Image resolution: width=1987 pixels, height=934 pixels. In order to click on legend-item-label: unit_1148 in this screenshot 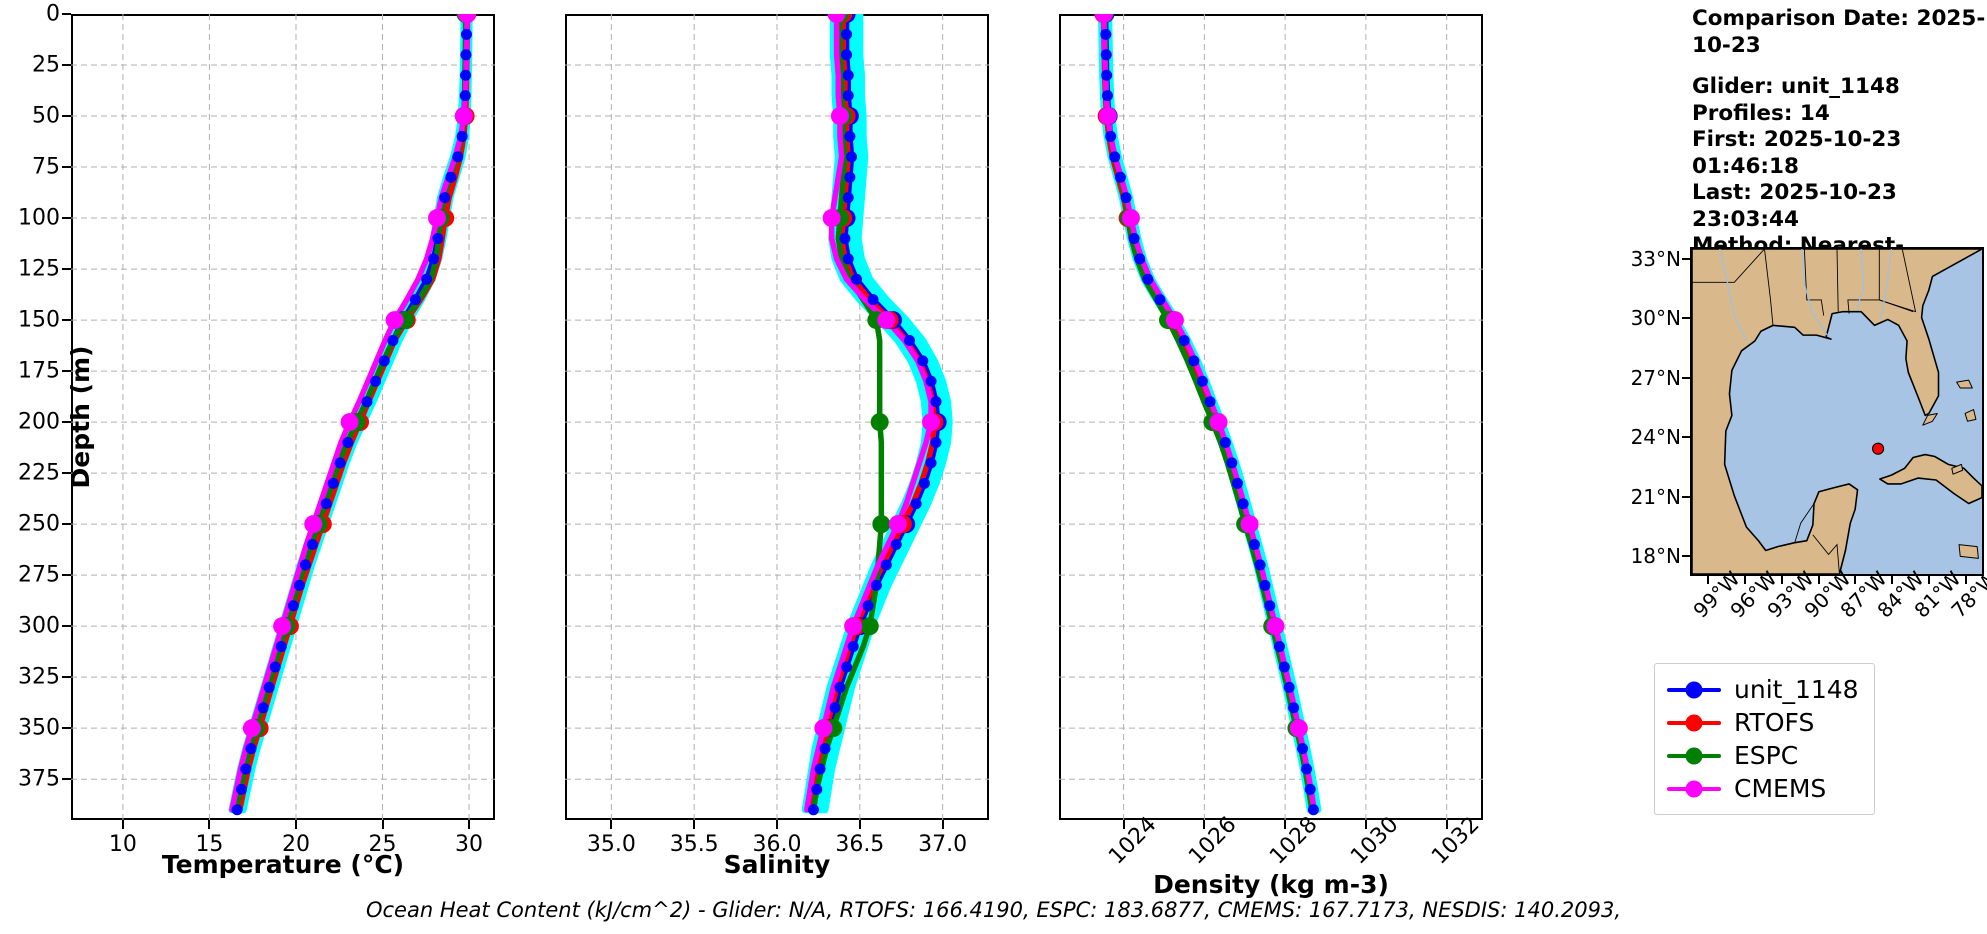, I will do `click(1796, 689)`.